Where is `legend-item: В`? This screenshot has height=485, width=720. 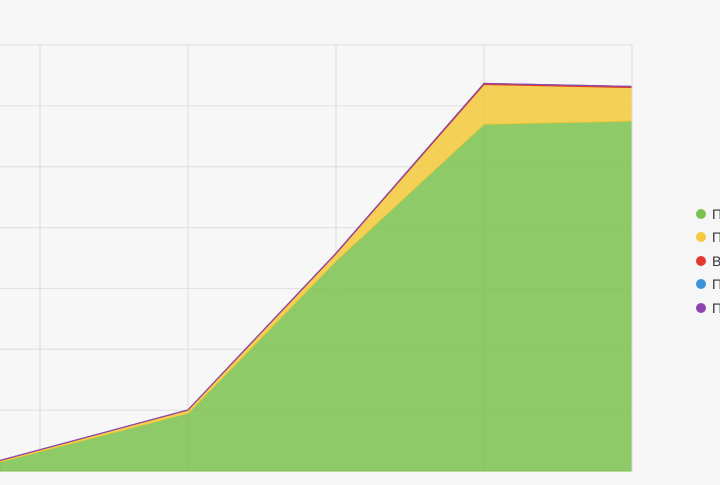
legend-item: В is located at coordinates (708, 261).